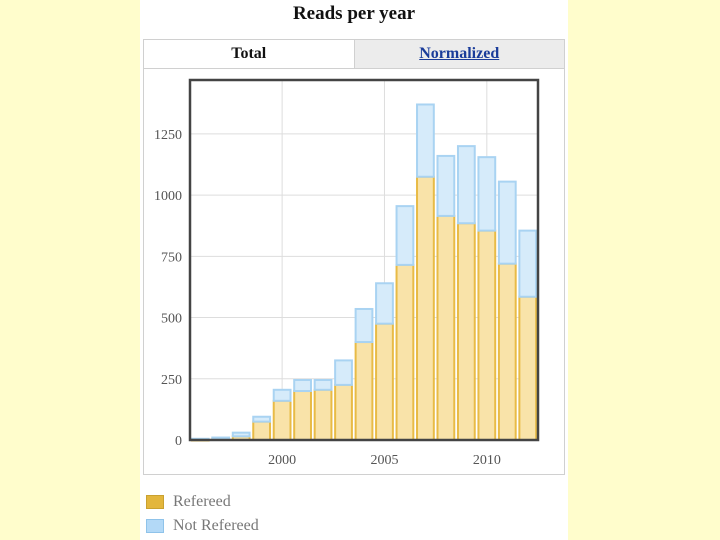  What do you see at coordinates (507, 222) in the screenshot?
I see `bar-not-refereed-2011` at bounding box center [507, 222].